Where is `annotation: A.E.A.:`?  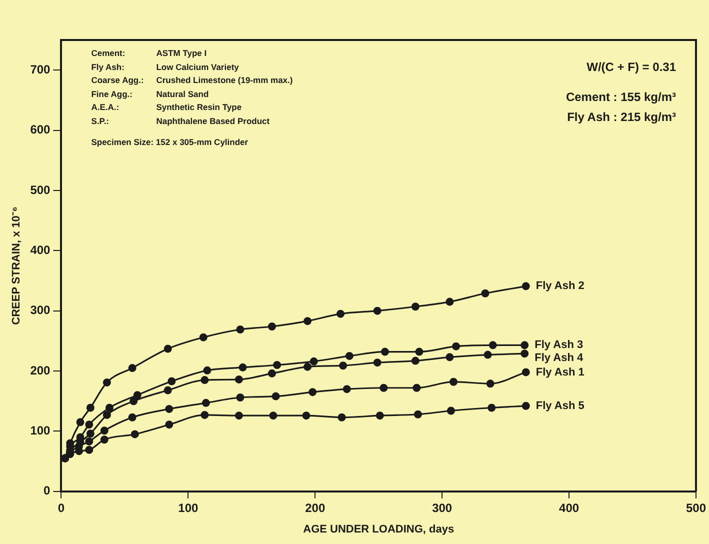
annotation: A.E.A.: is located at coordinates (105, 107).